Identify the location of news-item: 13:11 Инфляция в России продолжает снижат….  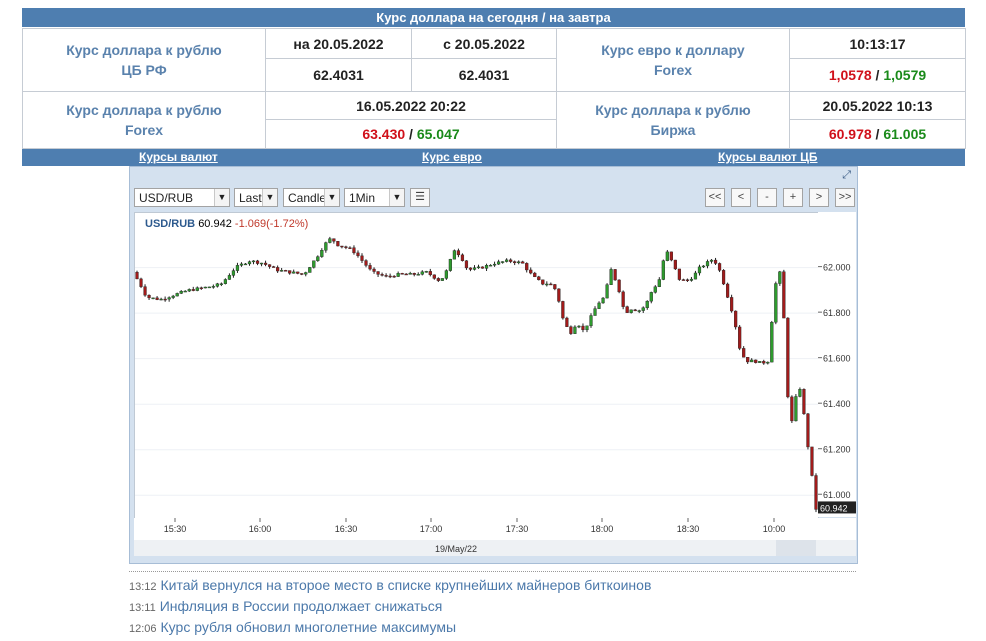
(492, 608).